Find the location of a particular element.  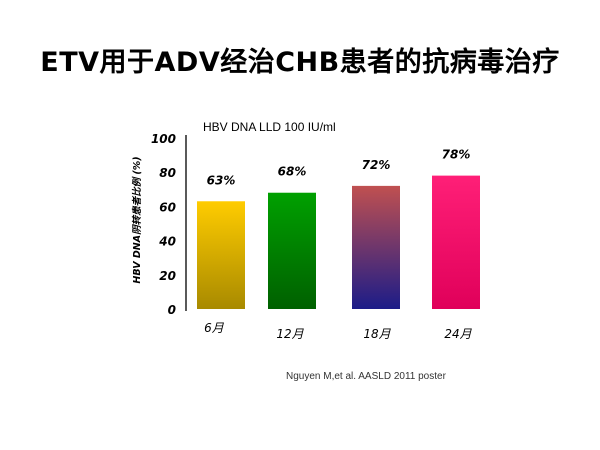

data-label: 68% is located at coordinates (292, 172).